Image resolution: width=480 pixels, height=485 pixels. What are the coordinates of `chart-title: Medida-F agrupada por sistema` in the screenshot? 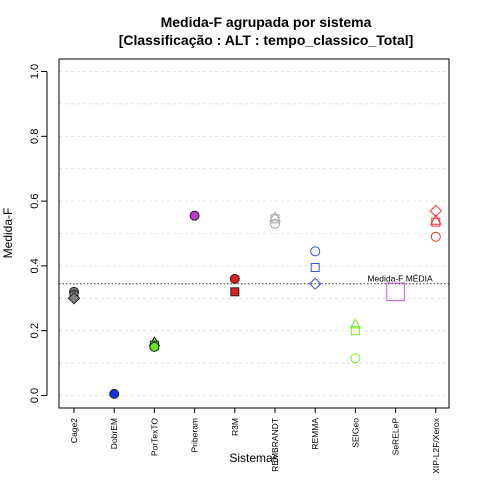 It's located at (266, 22).